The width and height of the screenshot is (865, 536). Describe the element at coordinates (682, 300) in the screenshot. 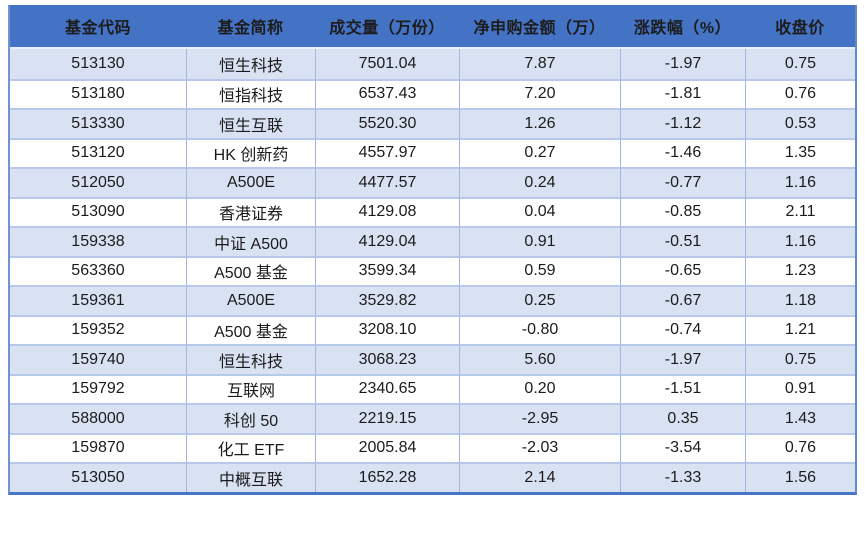

I see `table-cell-change: -0.67` at that location.